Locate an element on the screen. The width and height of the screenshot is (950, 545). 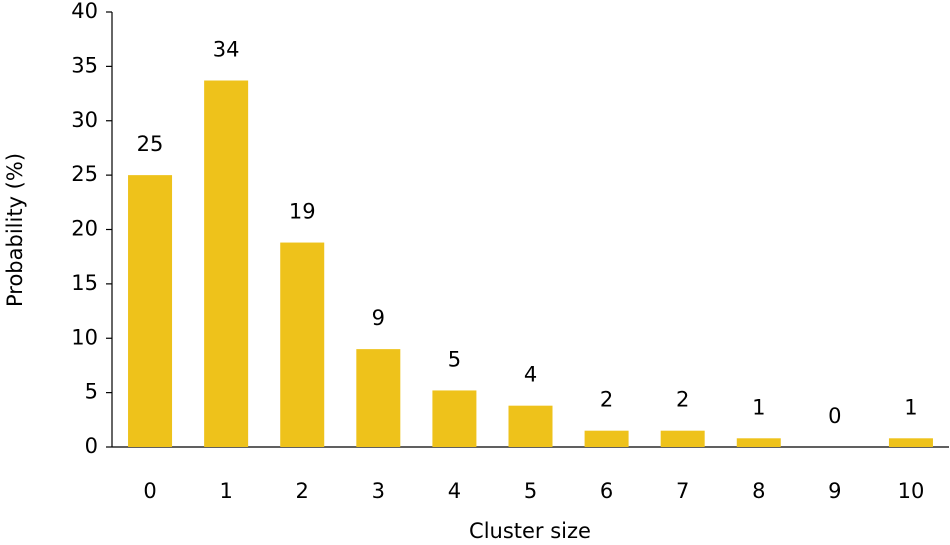
x-tick-label: 4 is located at coordinates (454, 491).